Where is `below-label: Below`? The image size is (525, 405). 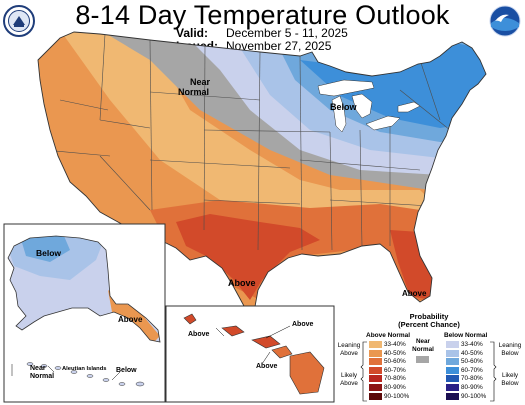 below-label: Below is located at coordinates (344, 107).